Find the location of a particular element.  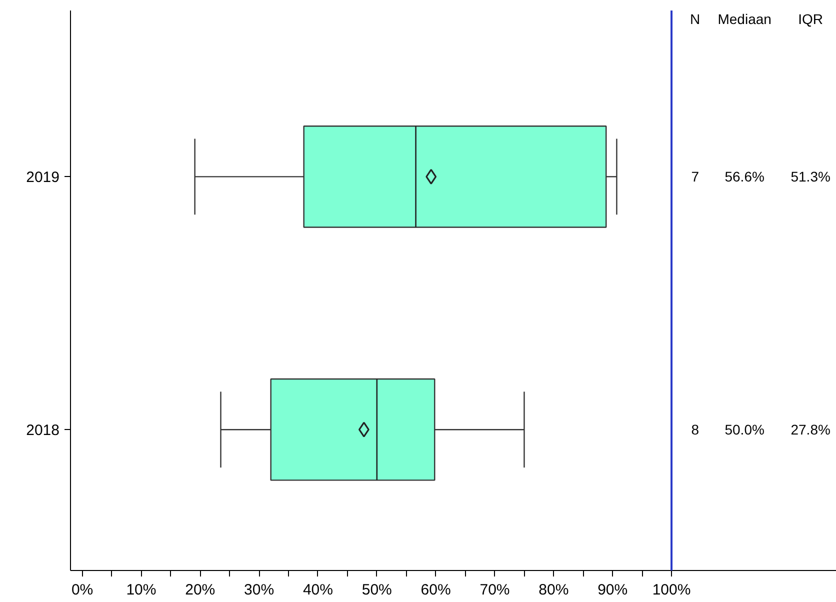

x-tick-label: 30% is located at coordinates (259, 590).